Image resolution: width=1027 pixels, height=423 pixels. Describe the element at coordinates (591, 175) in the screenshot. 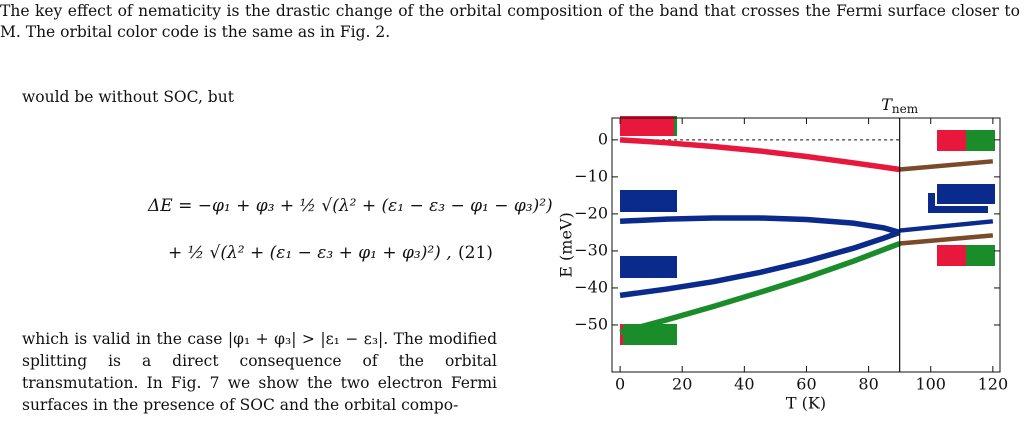

I see `y-tick-label: −10` at that location.